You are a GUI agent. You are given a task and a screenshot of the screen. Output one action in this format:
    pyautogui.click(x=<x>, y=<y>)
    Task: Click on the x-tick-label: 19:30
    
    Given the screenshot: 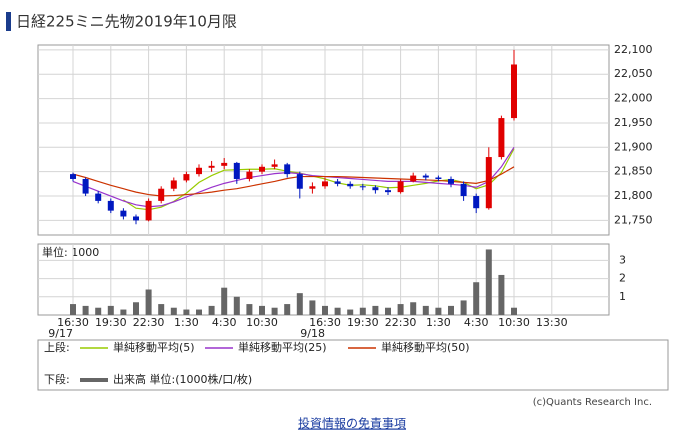 What is the action you would take?
    pyautogui.click(x=111, y=322)
    